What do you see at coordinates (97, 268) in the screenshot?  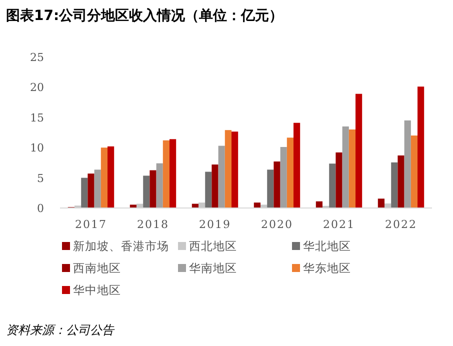 I see `legend-label: 西南地区` at bounding box center [97, 268].